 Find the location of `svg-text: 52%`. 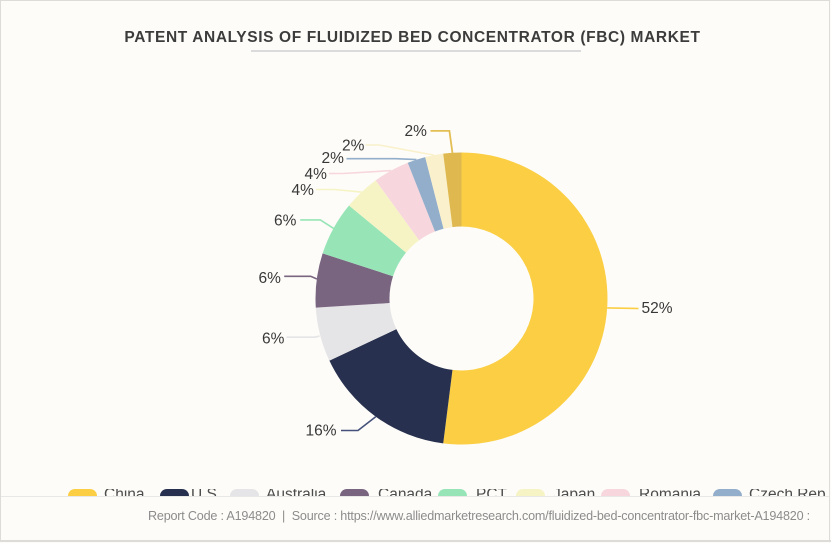

svg-text: 52% is located at coordinates (657, 308).